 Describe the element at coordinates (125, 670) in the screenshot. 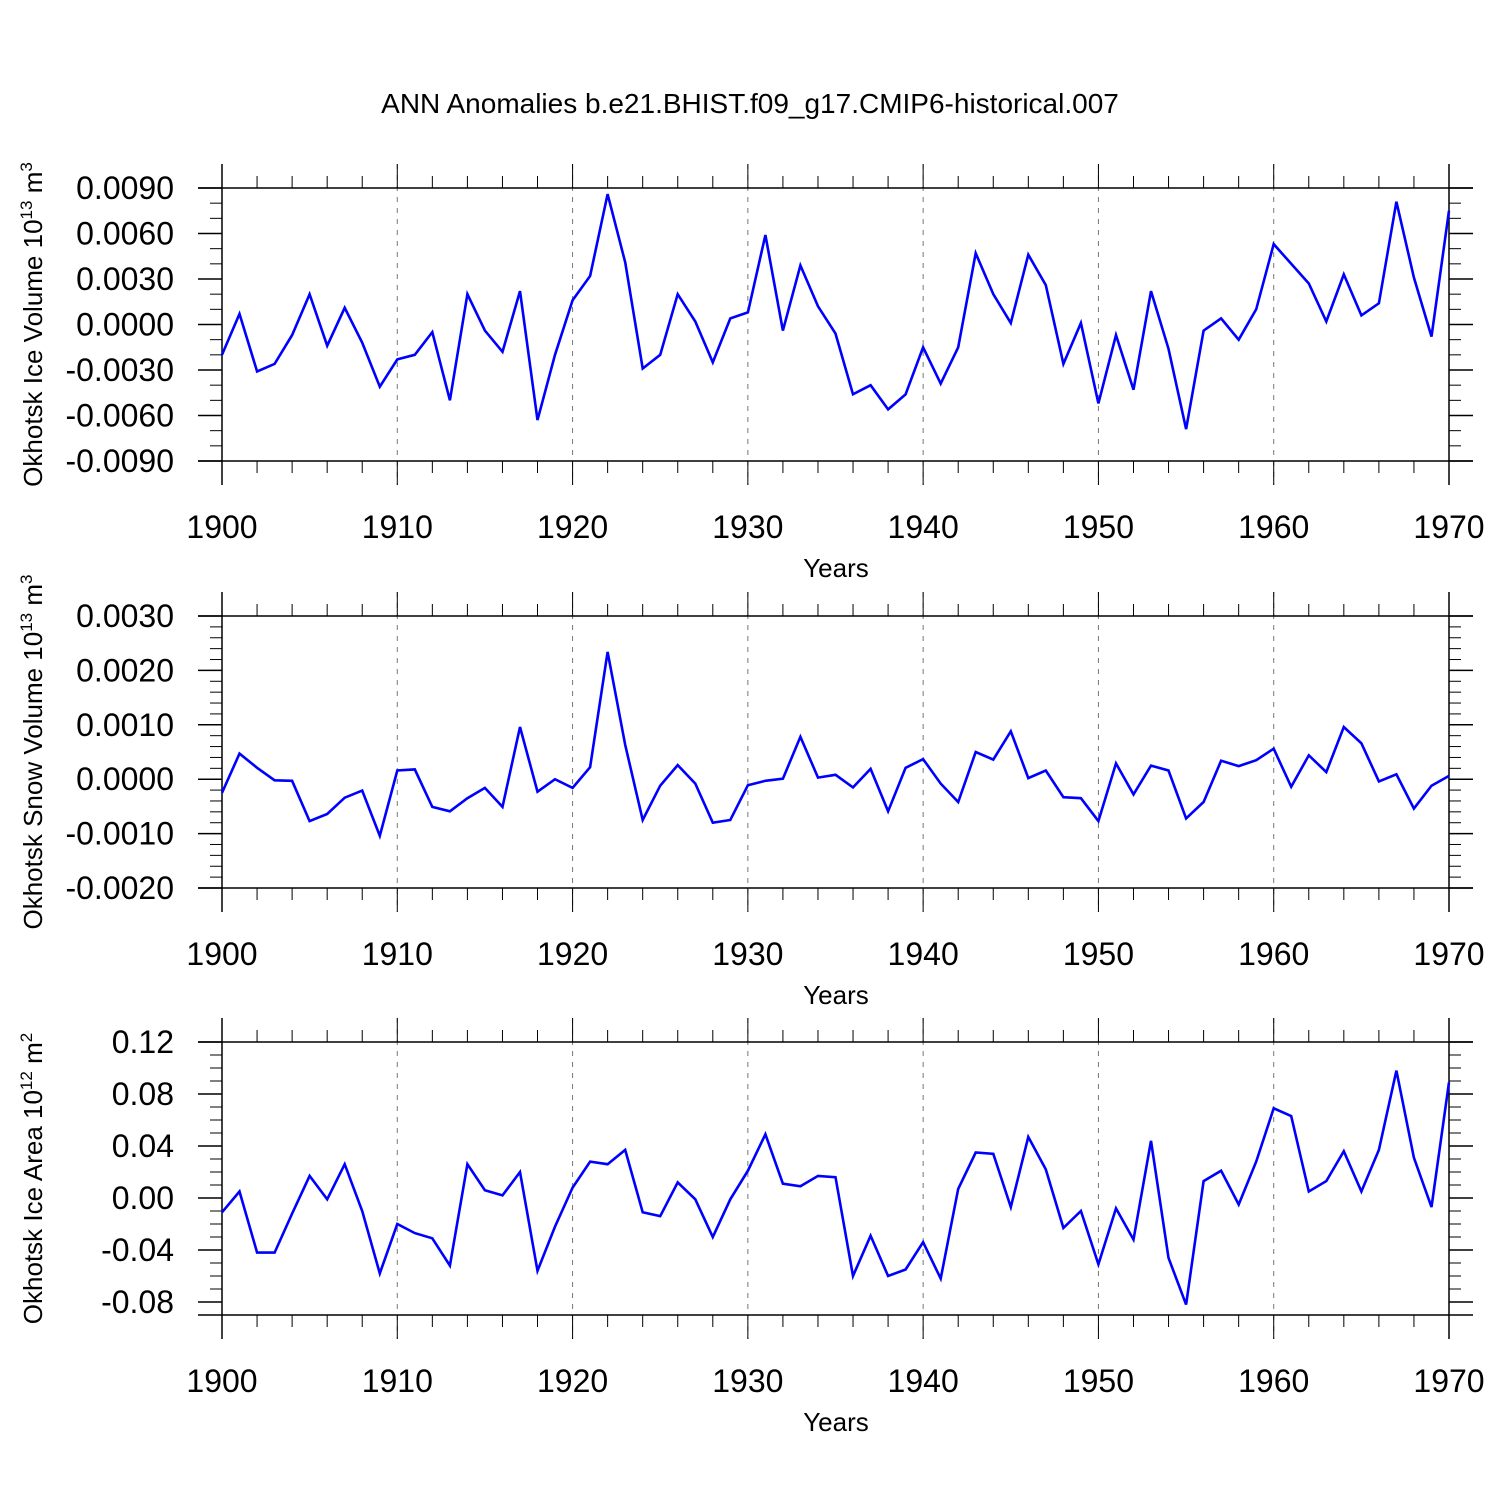

I see `y-tick-label: 0.0020` at that location.